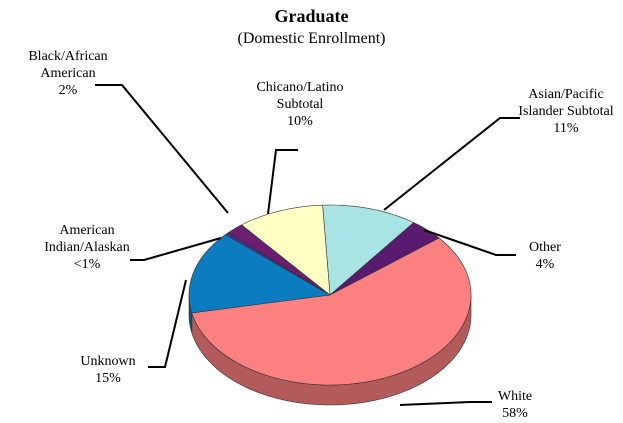  Describe the element at coordinates (108, 378) in the screenshot. I see `value-label: 15%` at that location.